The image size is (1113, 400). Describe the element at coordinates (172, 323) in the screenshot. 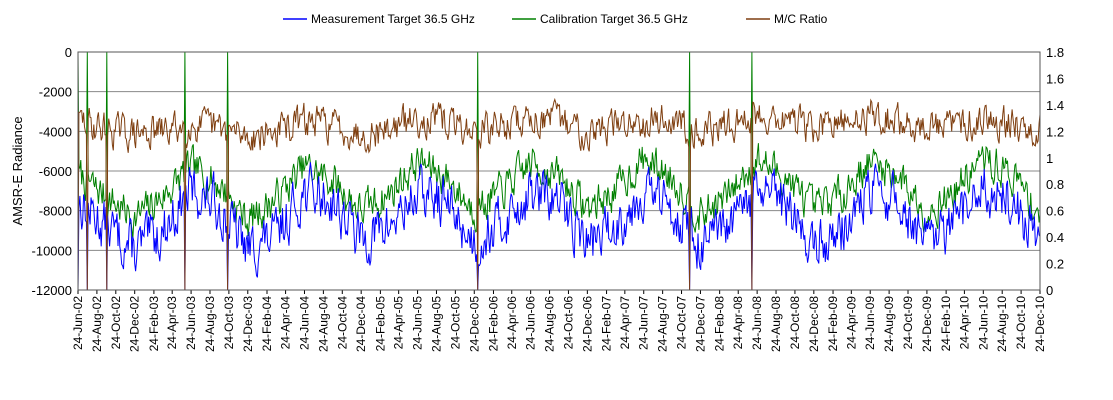

I see `x-tick-label: 24-Apr-03` at that location.